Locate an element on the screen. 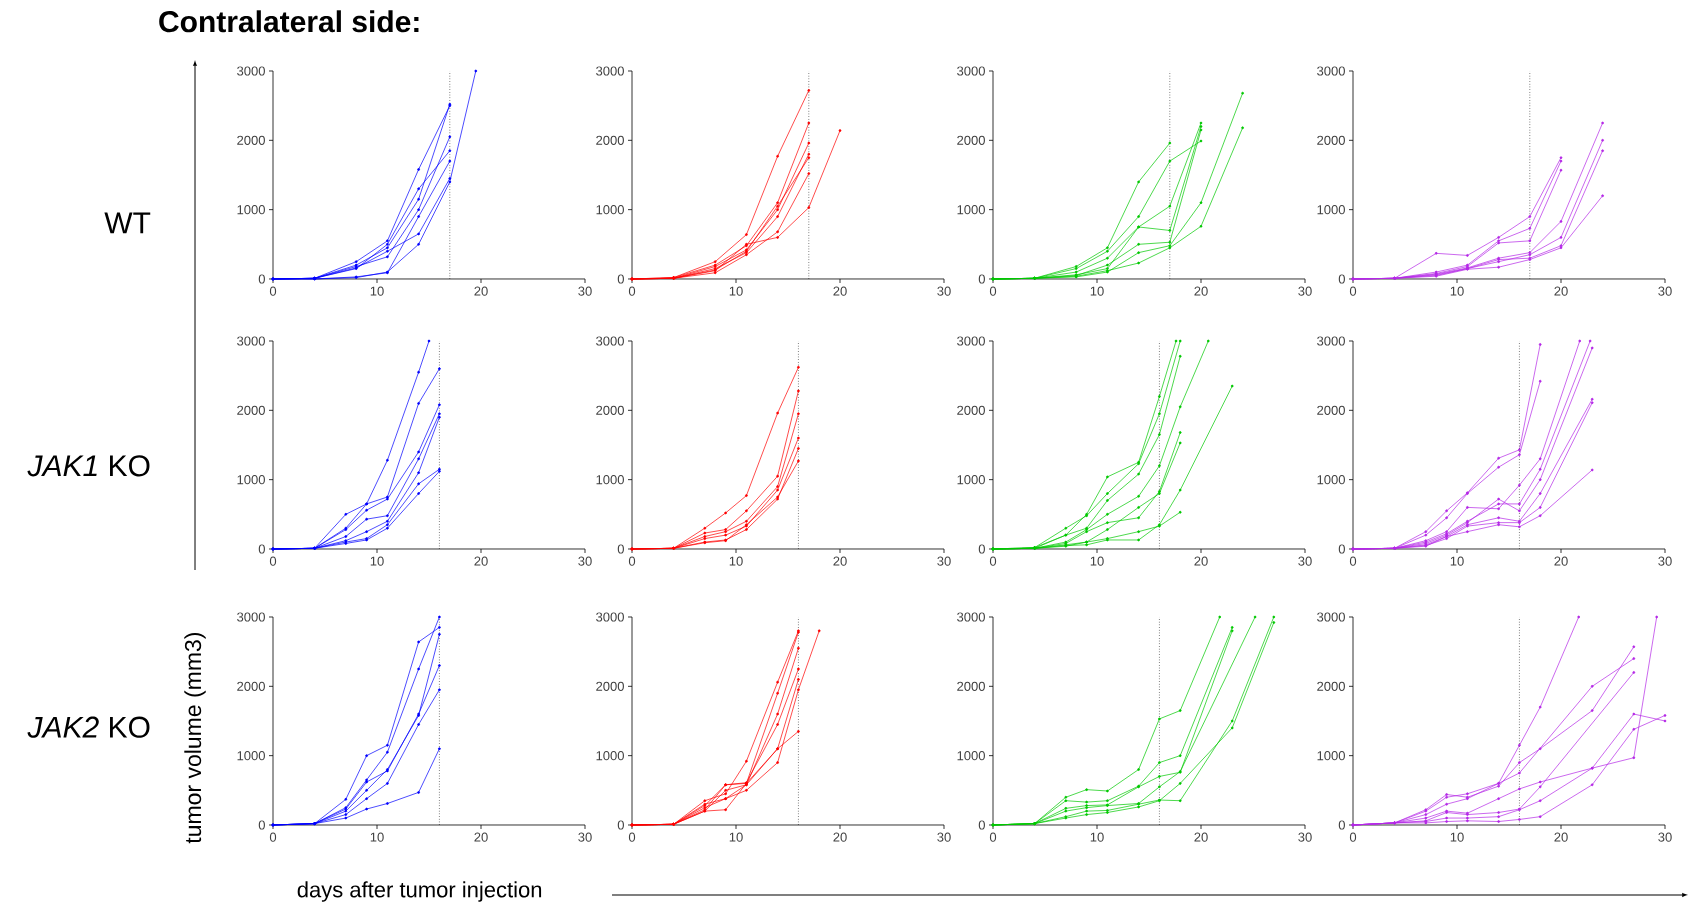 The width and height of the screenshot is (1692, 912). chart-title: Contralateral side: is located at coordinates (289, 21).